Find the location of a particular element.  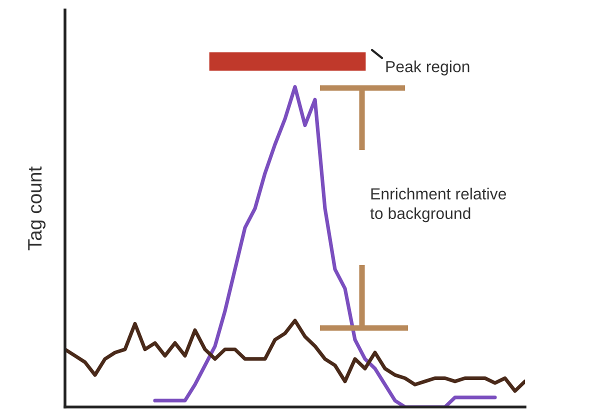

text: Peak region is located at coordinates (428, 68).